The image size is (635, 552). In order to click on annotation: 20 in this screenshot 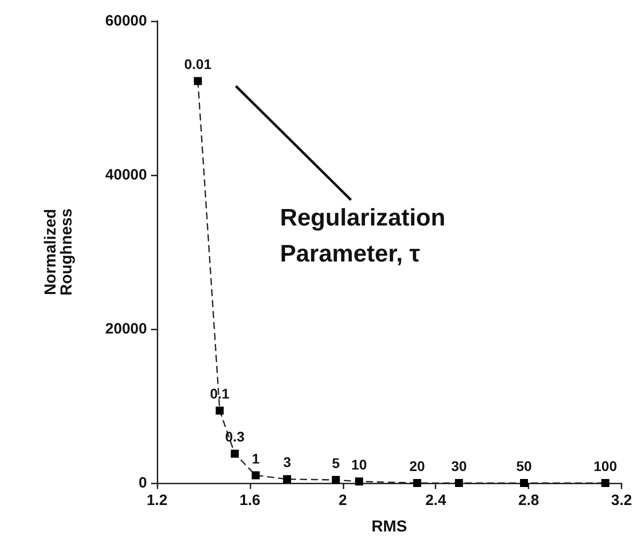, I will do `click(417, 466)`.